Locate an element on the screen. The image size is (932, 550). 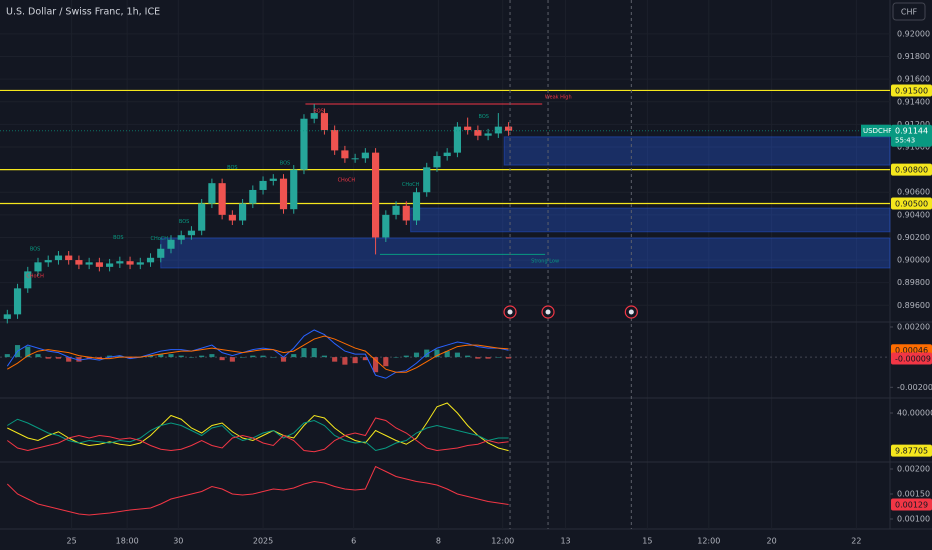
price-tag-label: 0.91500 is located at coordinates (911, 90).